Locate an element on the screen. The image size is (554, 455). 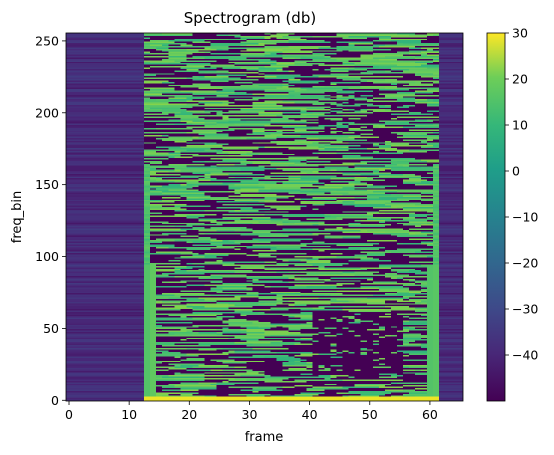
x-tick-label: 50 is located at coordinates (370, 414).